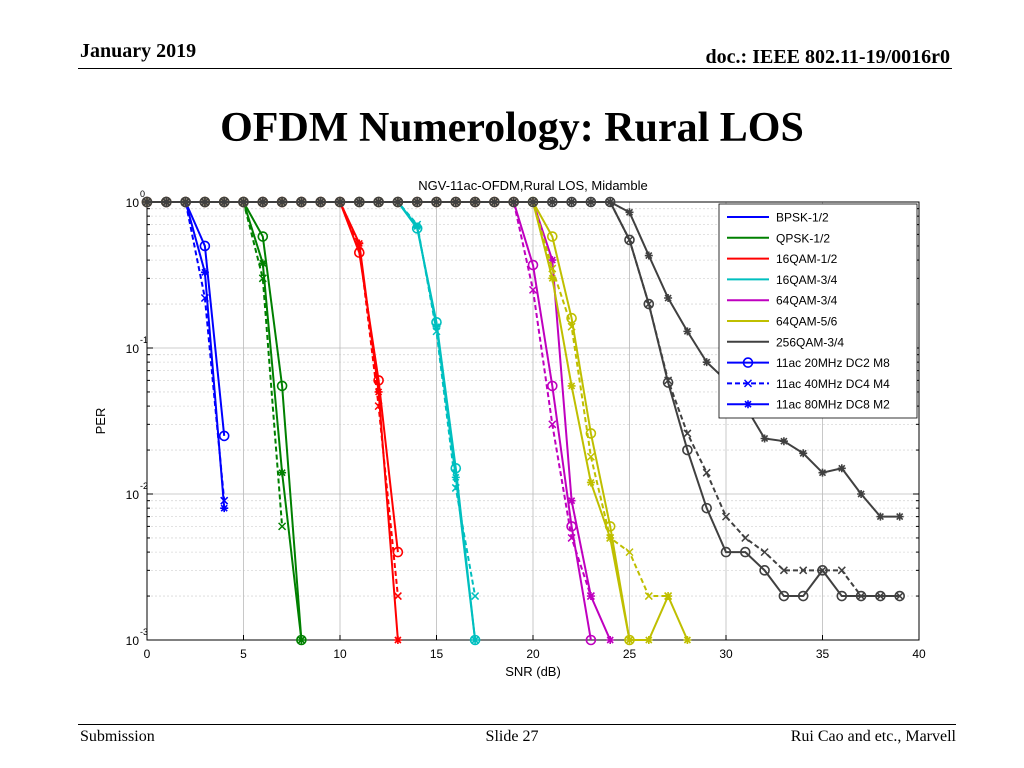 Image resolution: width=1024 pixels, height=768 pixels. I want to click on x-tick-label: 20, so click(533, 654).